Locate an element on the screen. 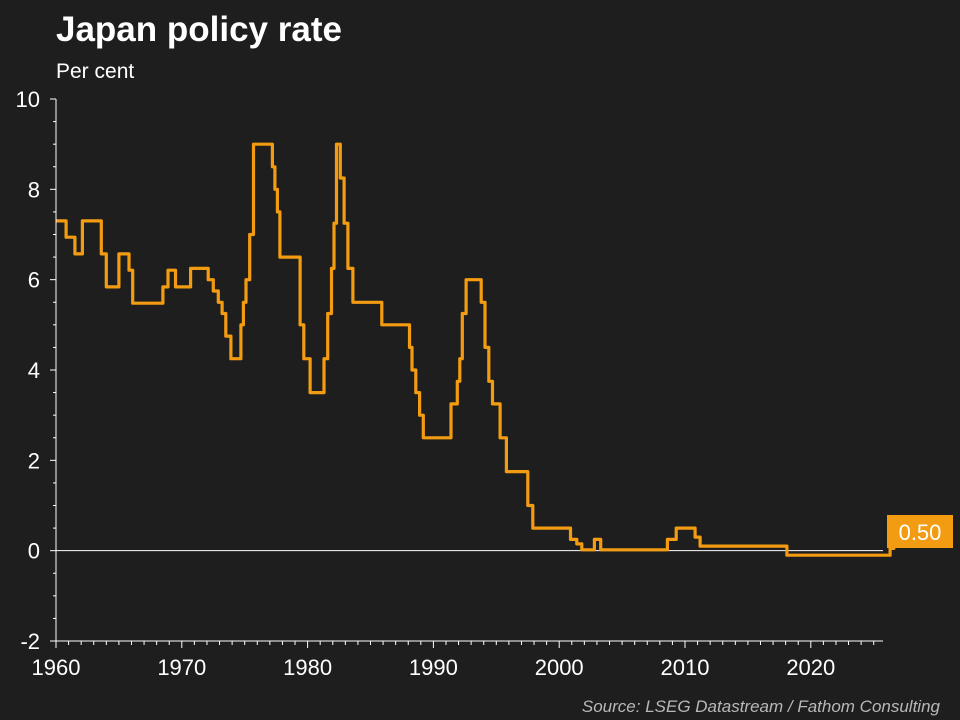  y-tick-label: 0 is located at coordinates (34, 551).